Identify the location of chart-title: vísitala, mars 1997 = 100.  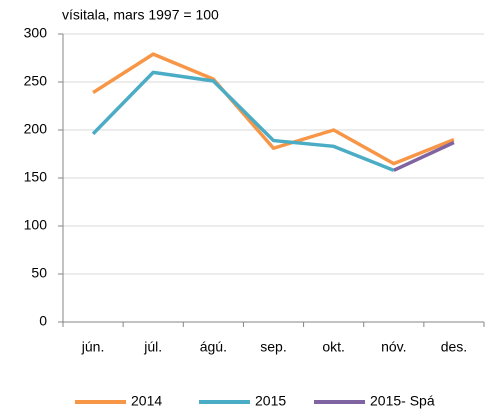
(140, 15).